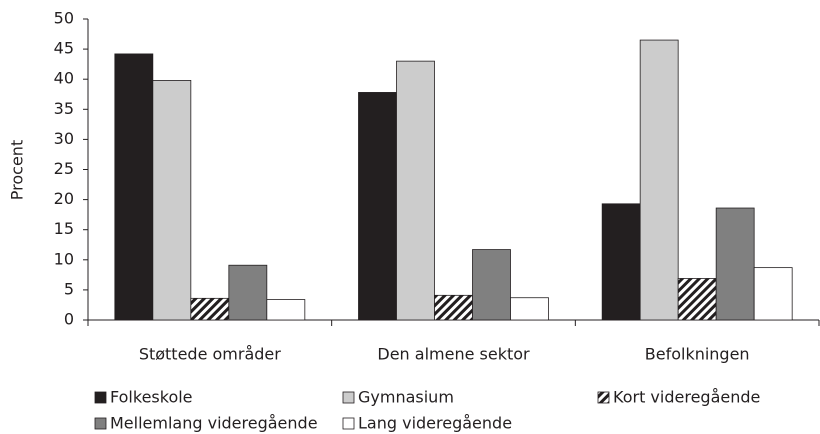 This screenshot has height=434, width=820. What do you see at coordinates (64, 228) in the screenshot?
I see `y-tick-label: 15` at bounding box center [64, 228].